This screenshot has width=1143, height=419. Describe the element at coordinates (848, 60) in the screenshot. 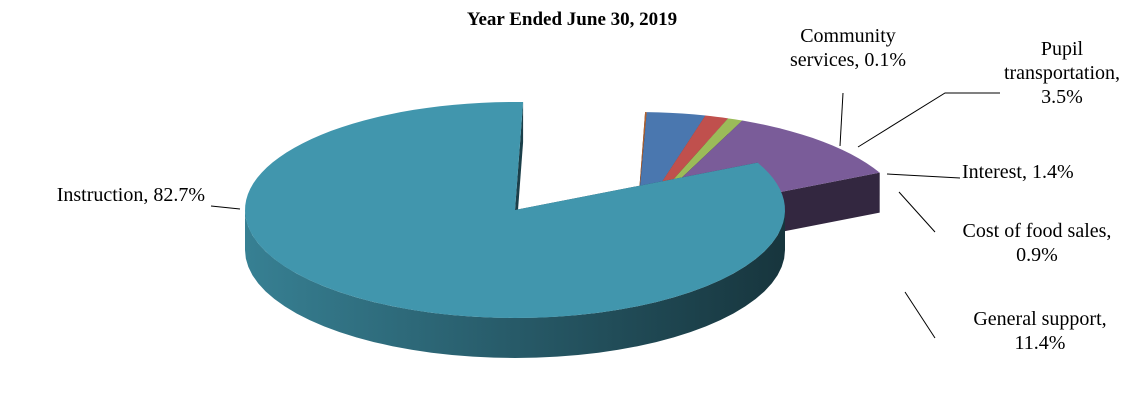

I see `label-line: services, 0.1%` at that location.